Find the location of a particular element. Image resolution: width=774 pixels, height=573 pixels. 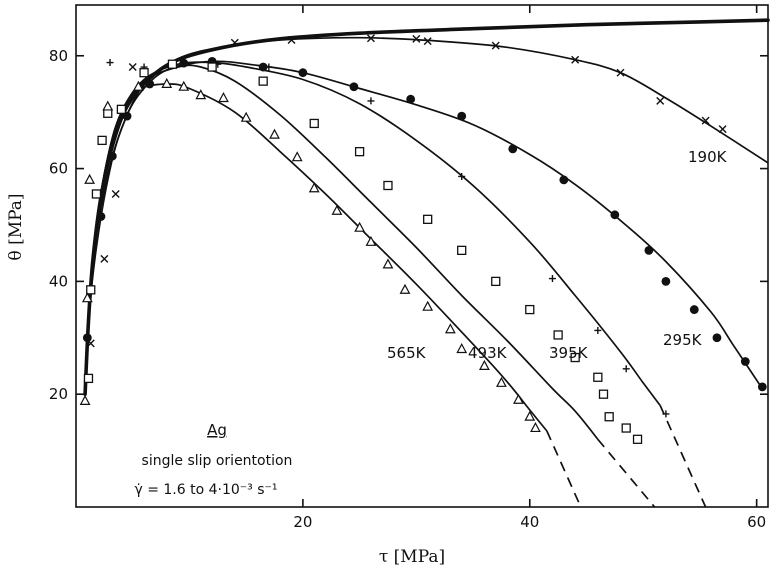

y-tick-label: 20 is located at coordinates (58, 394).